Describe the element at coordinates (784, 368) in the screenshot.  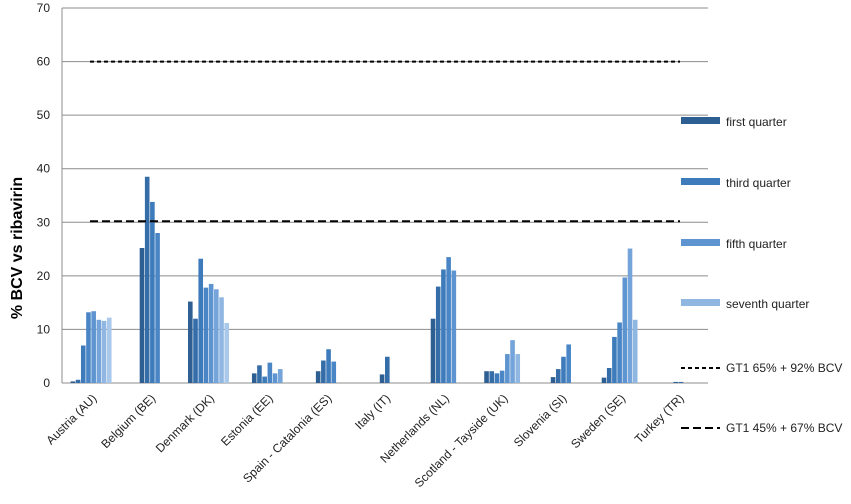
I see `legend-label: GT1 65% + 92% BCV` at that location.